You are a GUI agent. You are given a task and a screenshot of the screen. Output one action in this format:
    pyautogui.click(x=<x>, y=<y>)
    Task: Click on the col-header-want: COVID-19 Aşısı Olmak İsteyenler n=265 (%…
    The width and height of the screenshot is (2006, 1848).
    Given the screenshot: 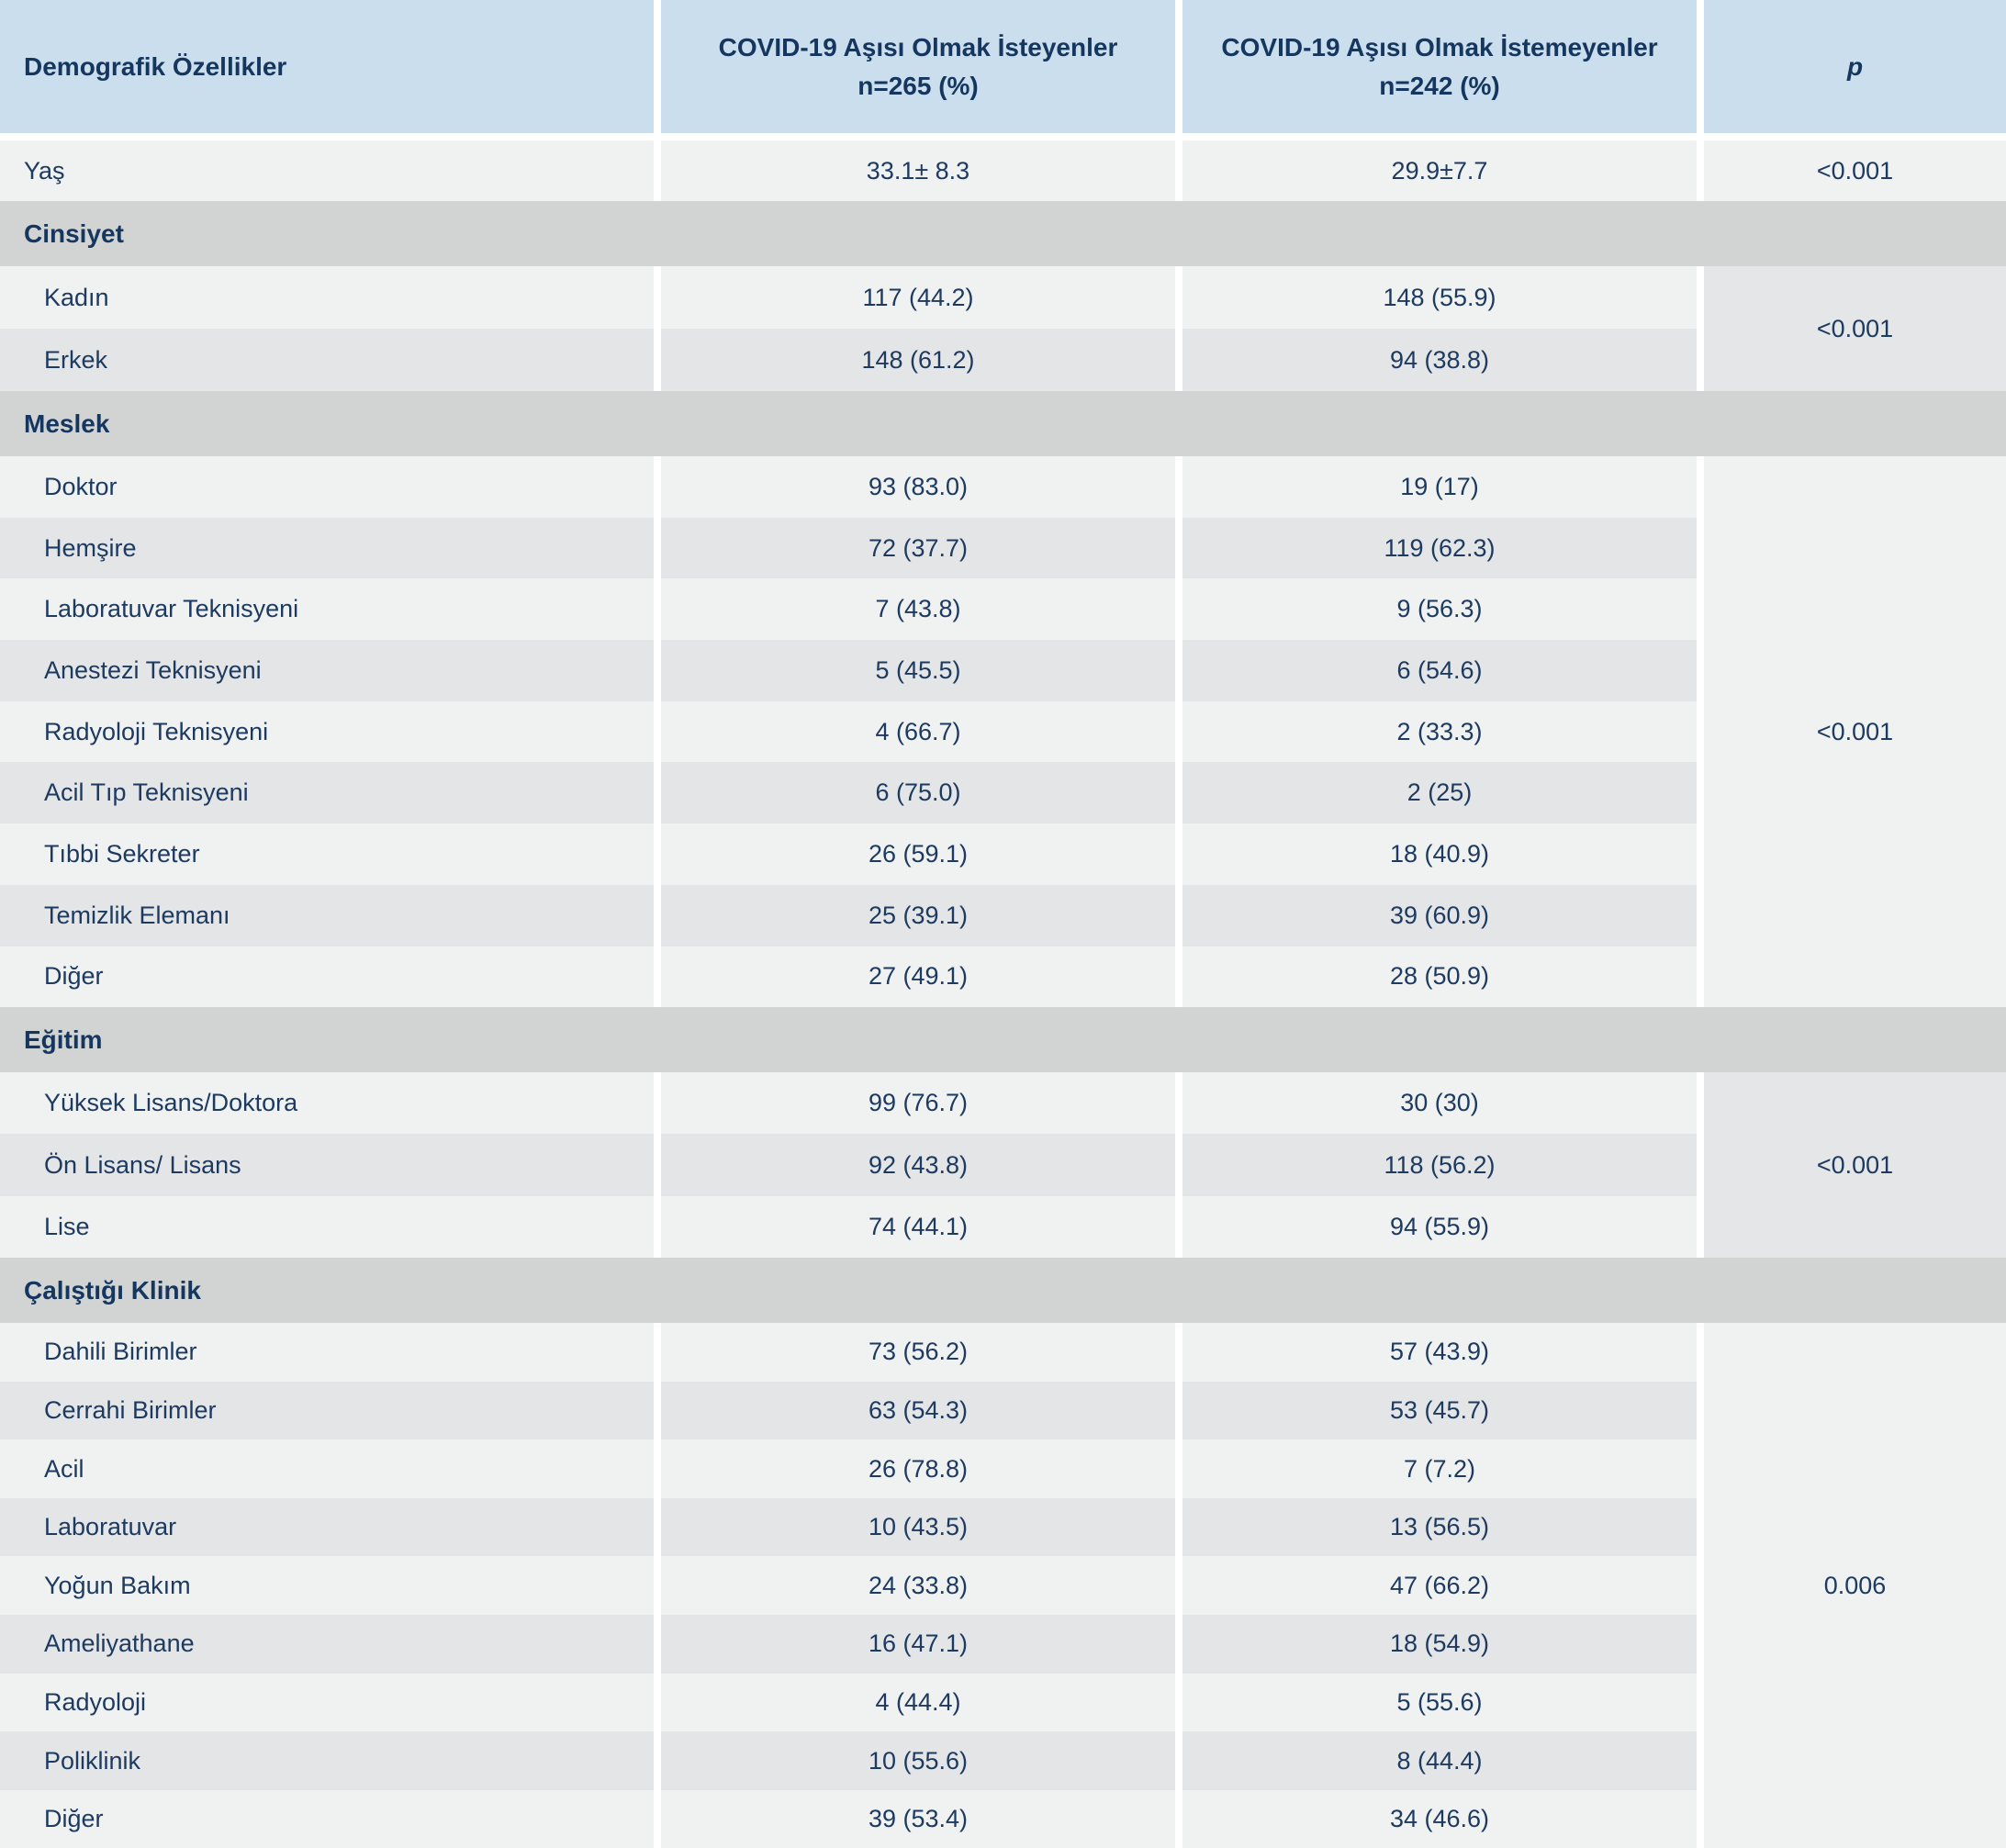 What is the action you would take?
    pyautogui.click(x=918, y=66)
    